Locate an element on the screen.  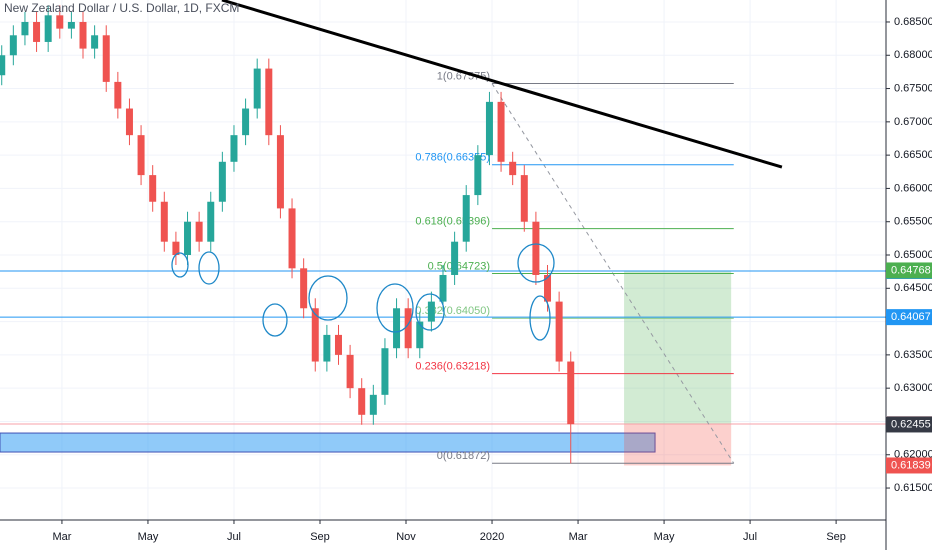
fib-label: 0(0.61872) is located at coordinates (463, 456).